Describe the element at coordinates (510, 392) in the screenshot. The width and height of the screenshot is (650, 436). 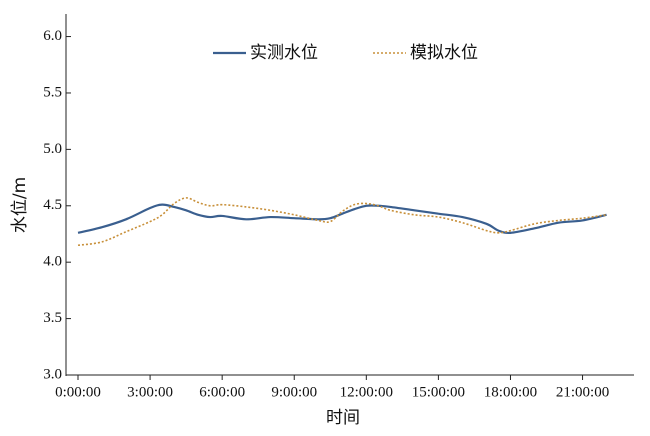
I see `x-tick-label: 18:00:00` at that location.